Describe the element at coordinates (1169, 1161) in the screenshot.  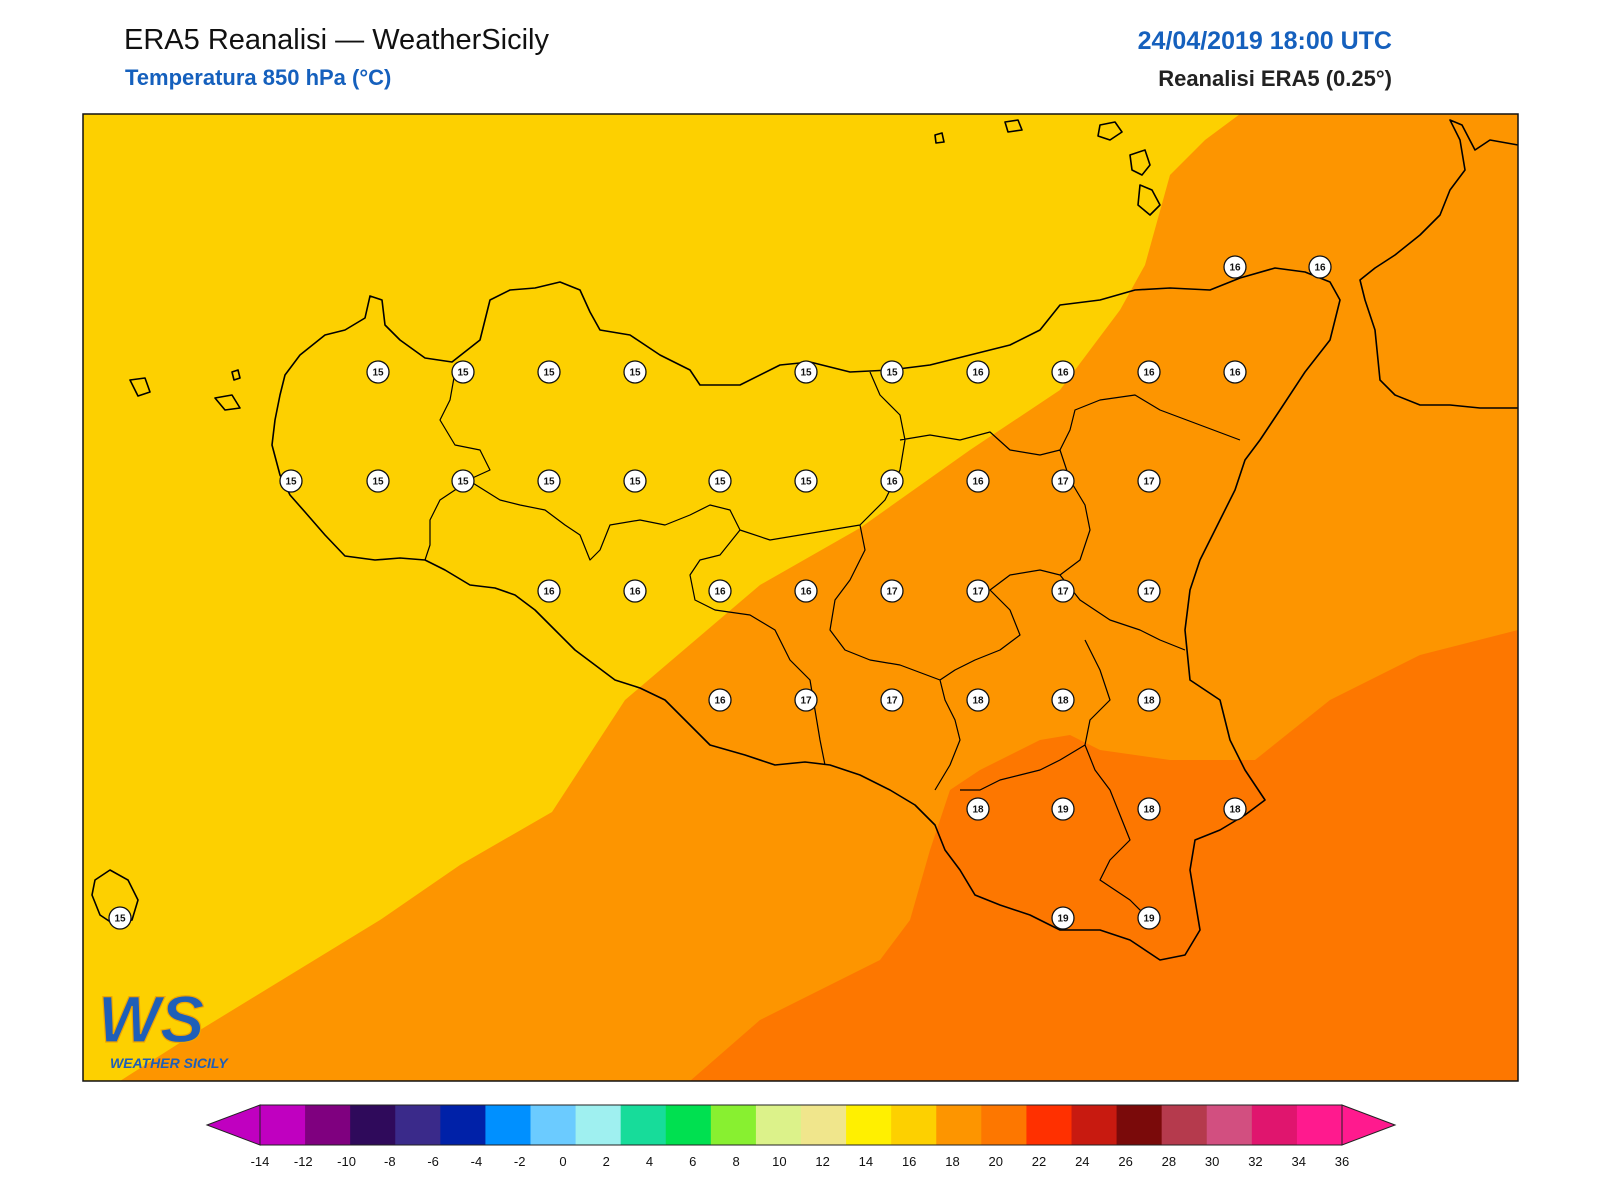
I see `colorbar-tick-label: 28` at that location.